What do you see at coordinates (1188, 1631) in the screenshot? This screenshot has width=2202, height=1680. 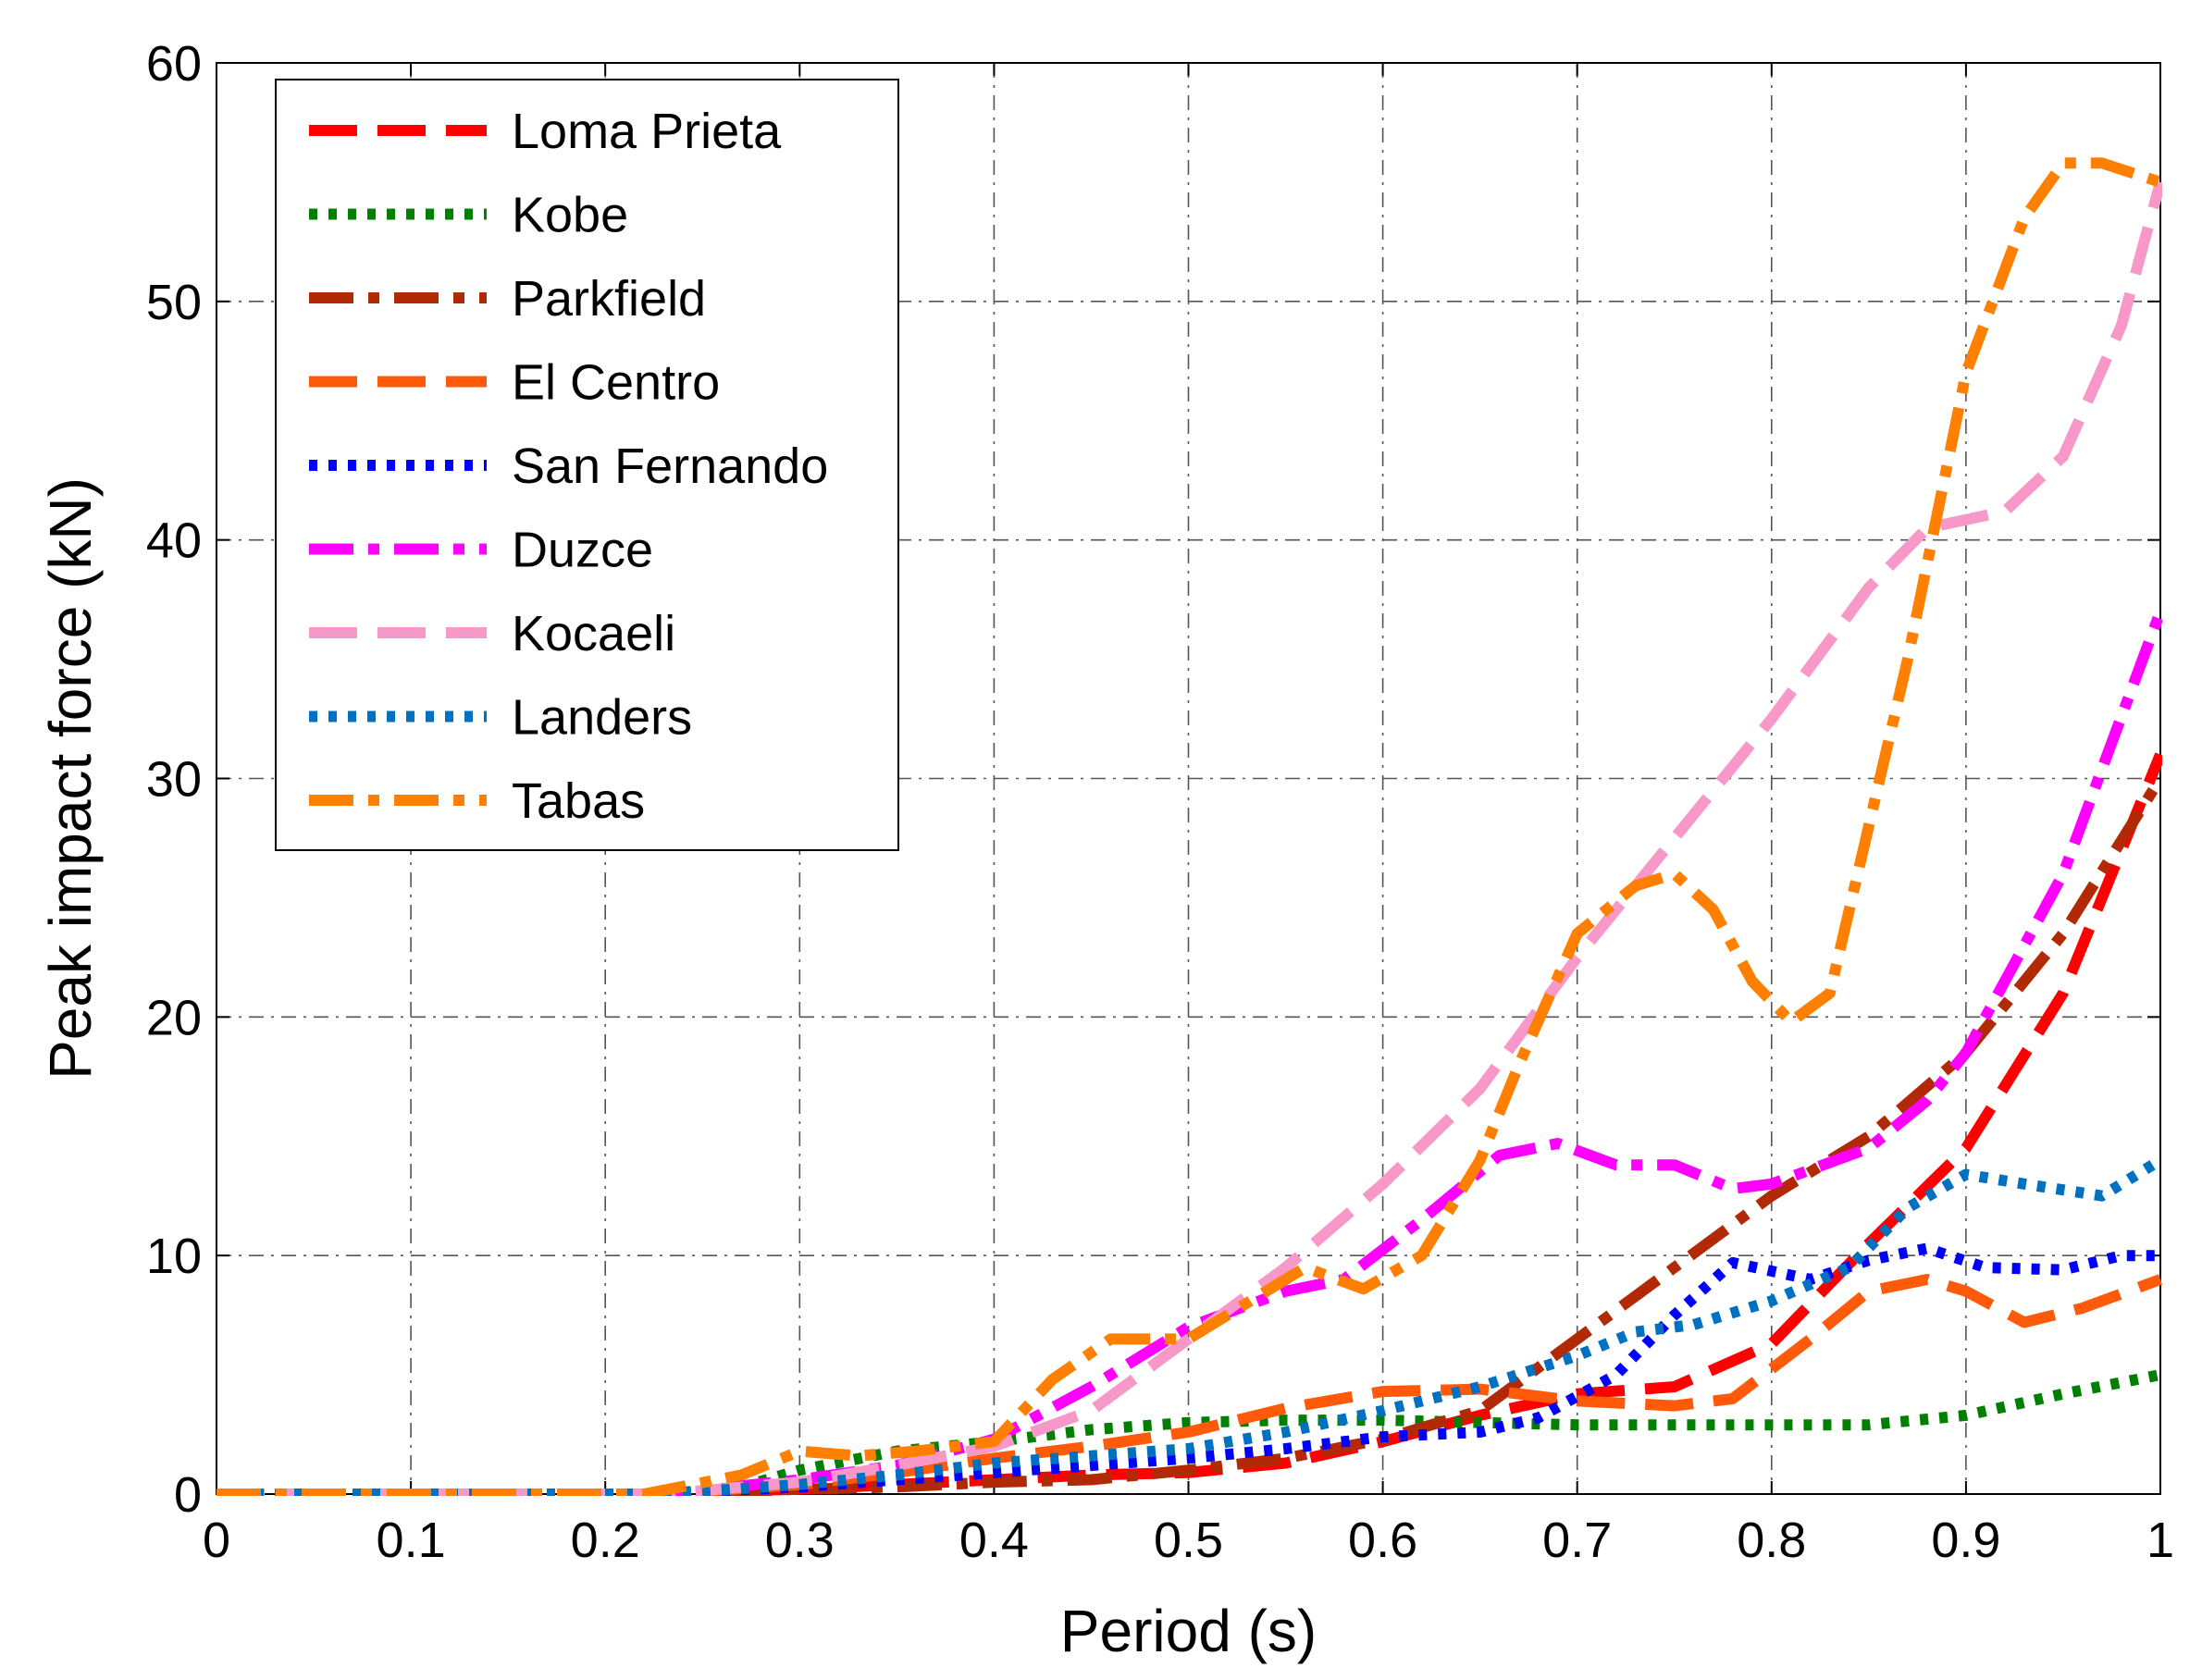 I see `x-axis-label: Period (s)` at bounding box center [1188, 1631].